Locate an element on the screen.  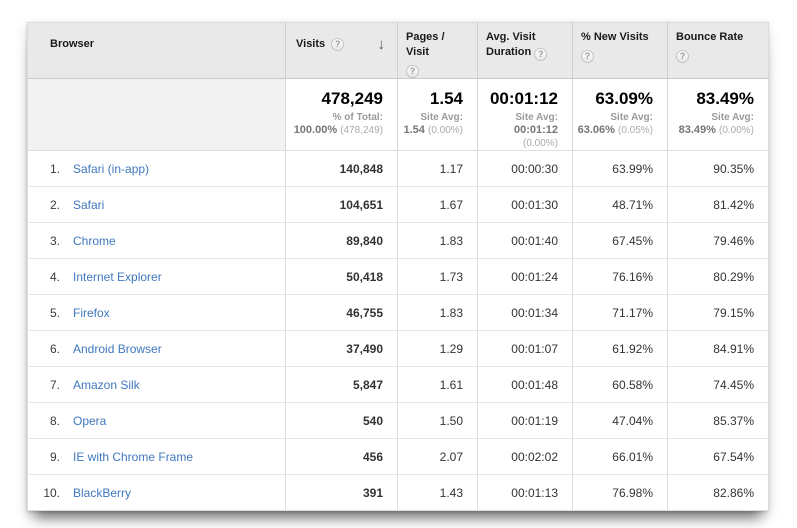
summary-paren: (0.05%) is located at coordinates (635, 130).